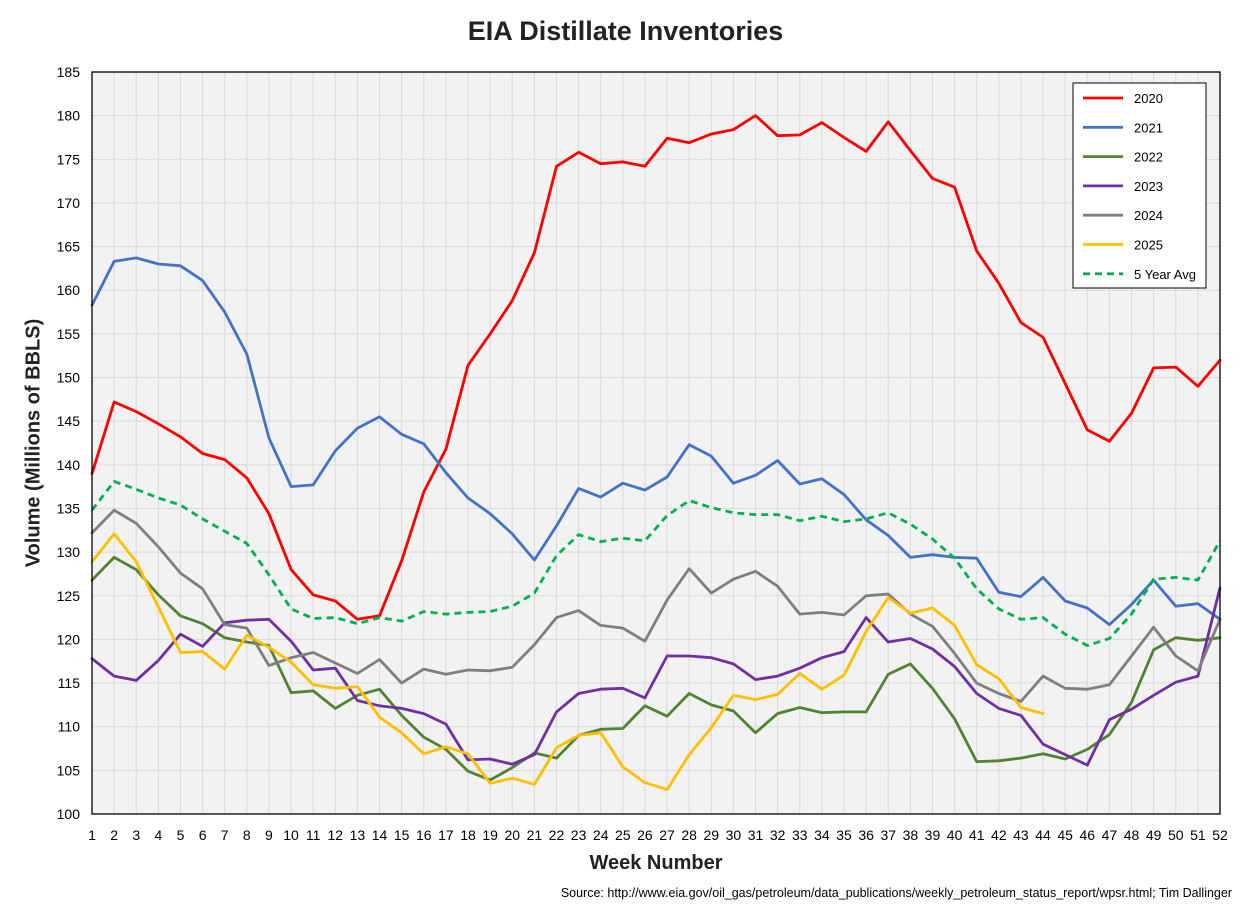  I want to click on x-tick-label: 46, so click(1088, 835).